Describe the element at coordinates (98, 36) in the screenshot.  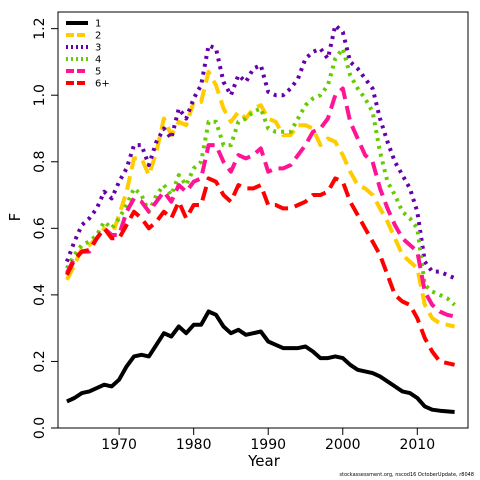
I see `legend-label: 2` at that location.